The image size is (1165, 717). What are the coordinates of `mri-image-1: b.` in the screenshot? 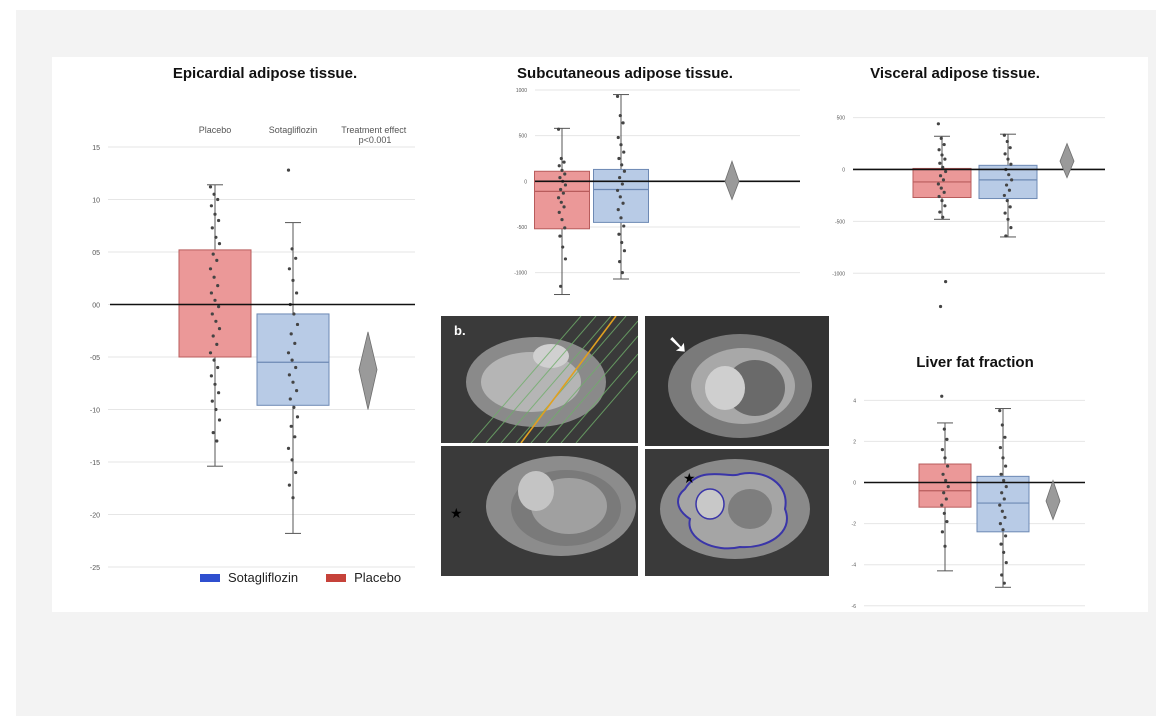 It's located at (539, 379).